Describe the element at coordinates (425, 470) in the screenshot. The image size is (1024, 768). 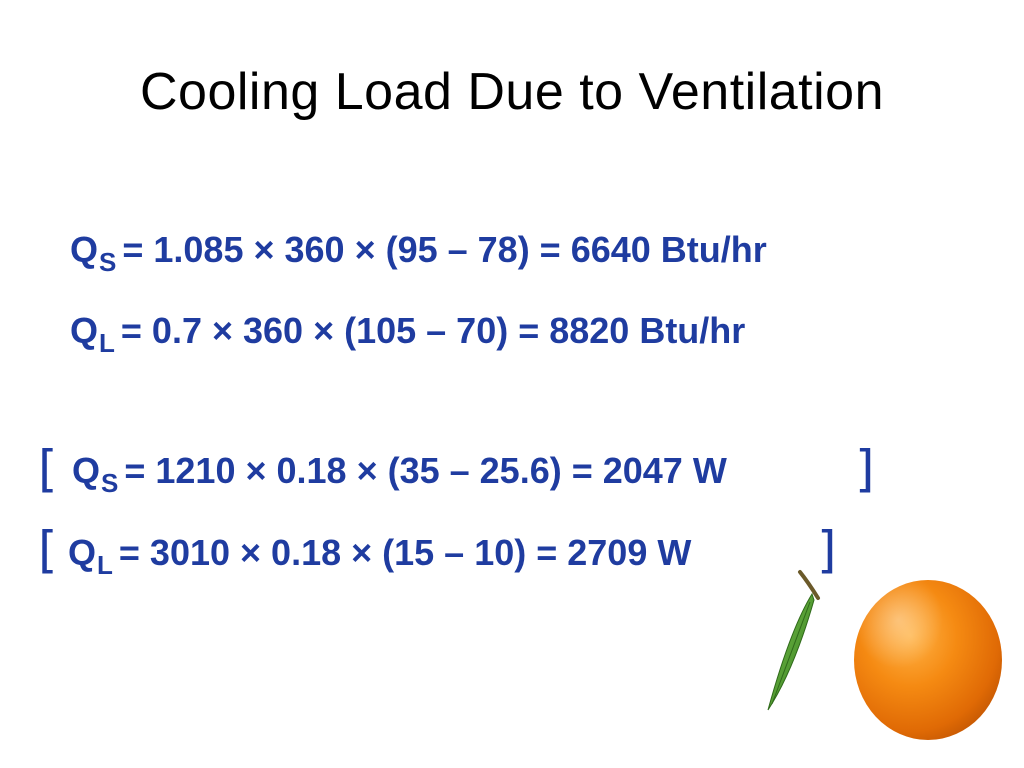
I see `equation-expression: = 1210 × 0.18 × (35 – 25.6) = 2047 W` at that location.